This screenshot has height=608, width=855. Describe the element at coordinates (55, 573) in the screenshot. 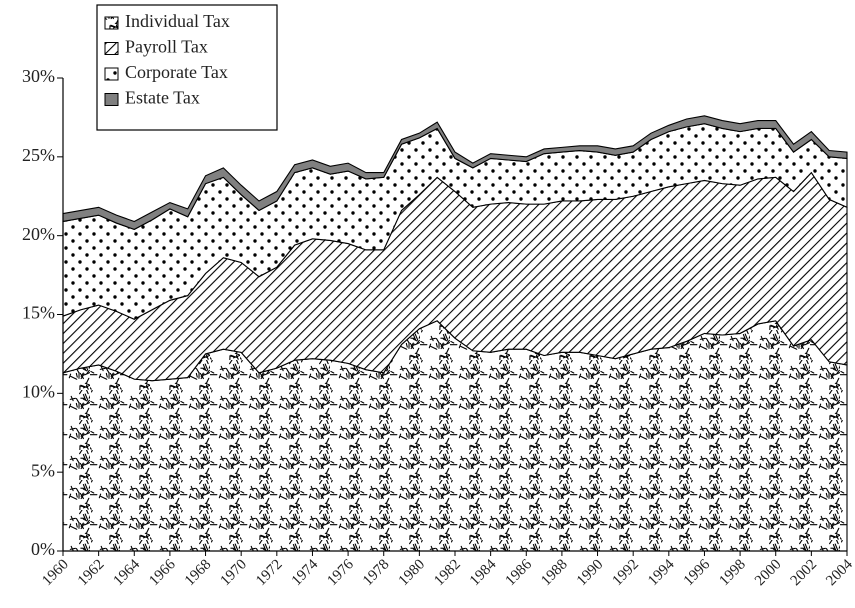

I see `x-tick-label: 1960` at that location.